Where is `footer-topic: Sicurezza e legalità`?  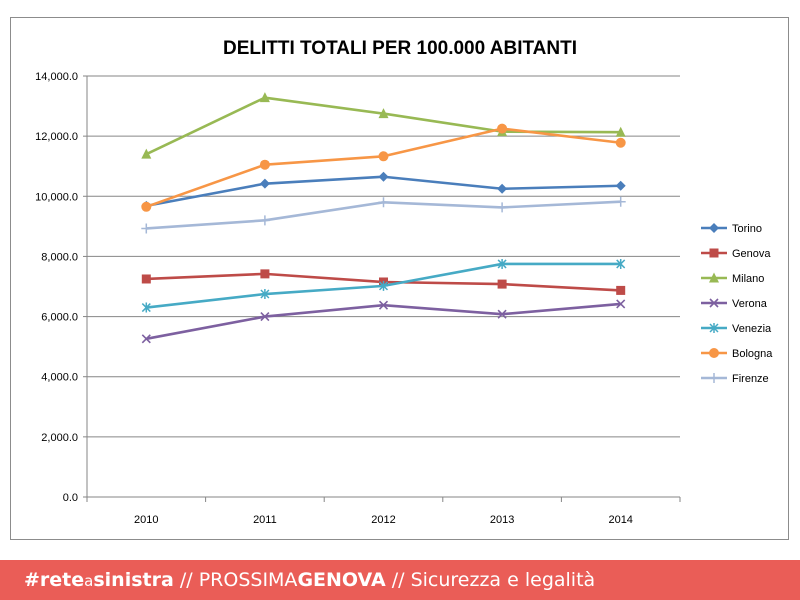 footer-topic: Sicurezza e legalità is located at coordinates (503, 580).